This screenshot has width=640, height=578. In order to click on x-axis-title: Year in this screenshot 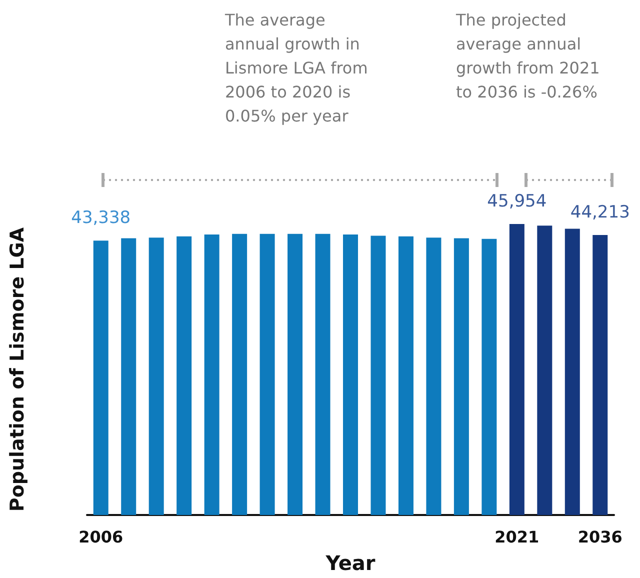, I will do `click(350, 563)`.